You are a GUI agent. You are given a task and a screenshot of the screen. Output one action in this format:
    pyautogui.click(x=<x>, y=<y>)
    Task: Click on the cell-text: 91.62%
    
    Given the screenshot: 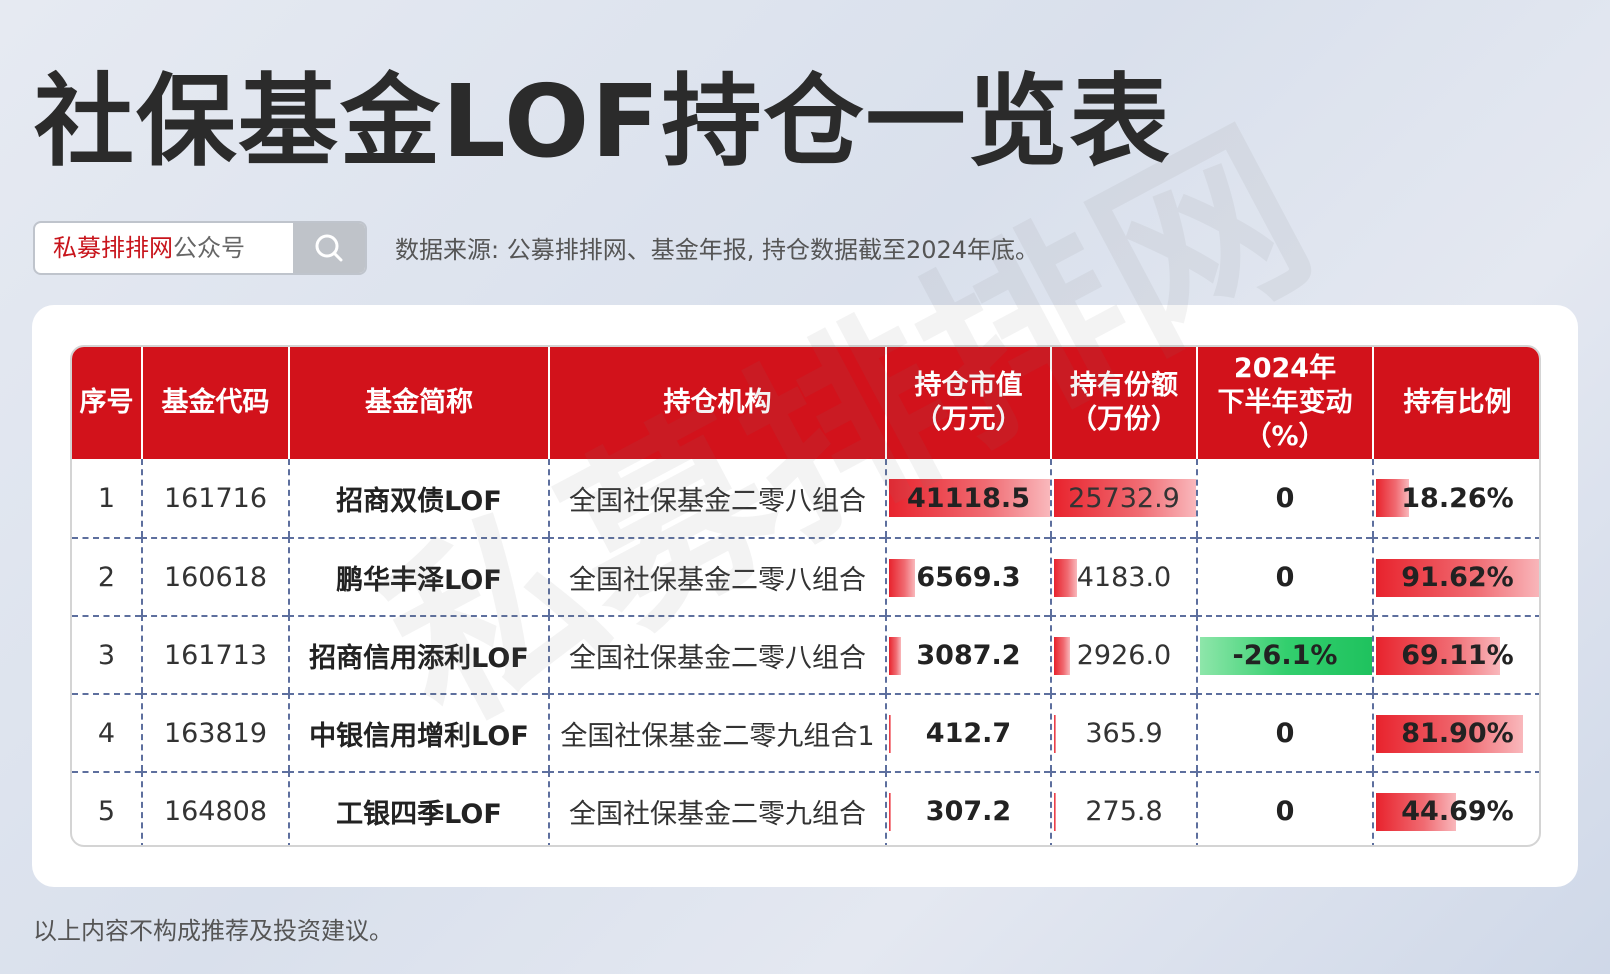 What is the action you would take?
    pyautogui.click(x=1457, y=577)
    